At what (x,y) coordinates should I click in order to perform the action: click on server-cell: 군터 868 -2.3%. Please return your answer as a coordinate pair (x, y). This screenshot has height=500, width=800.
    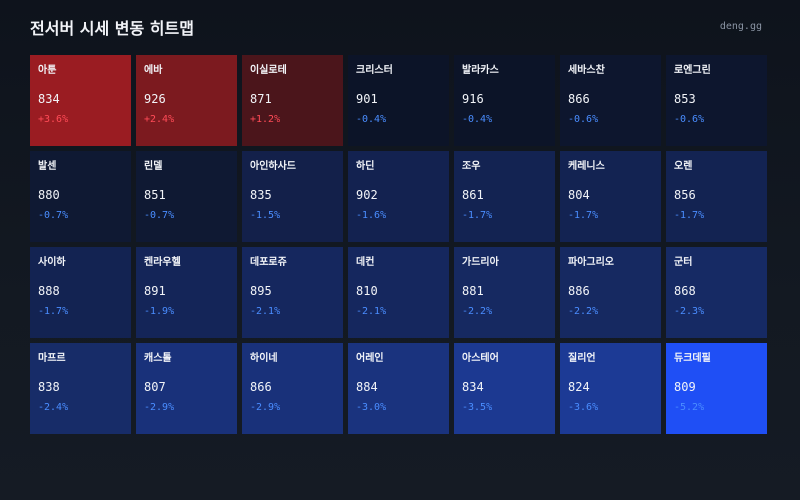
    Looking at the image, I should click on (716, 292).